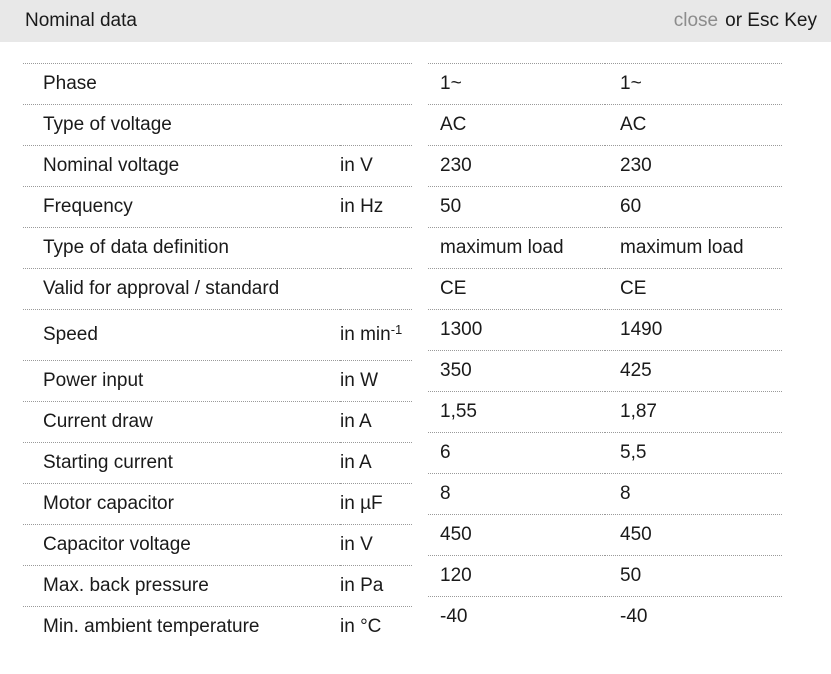 This screenshot has height=674, width=831. I want to click on table-row-values: 120 50, so click(605, 576).